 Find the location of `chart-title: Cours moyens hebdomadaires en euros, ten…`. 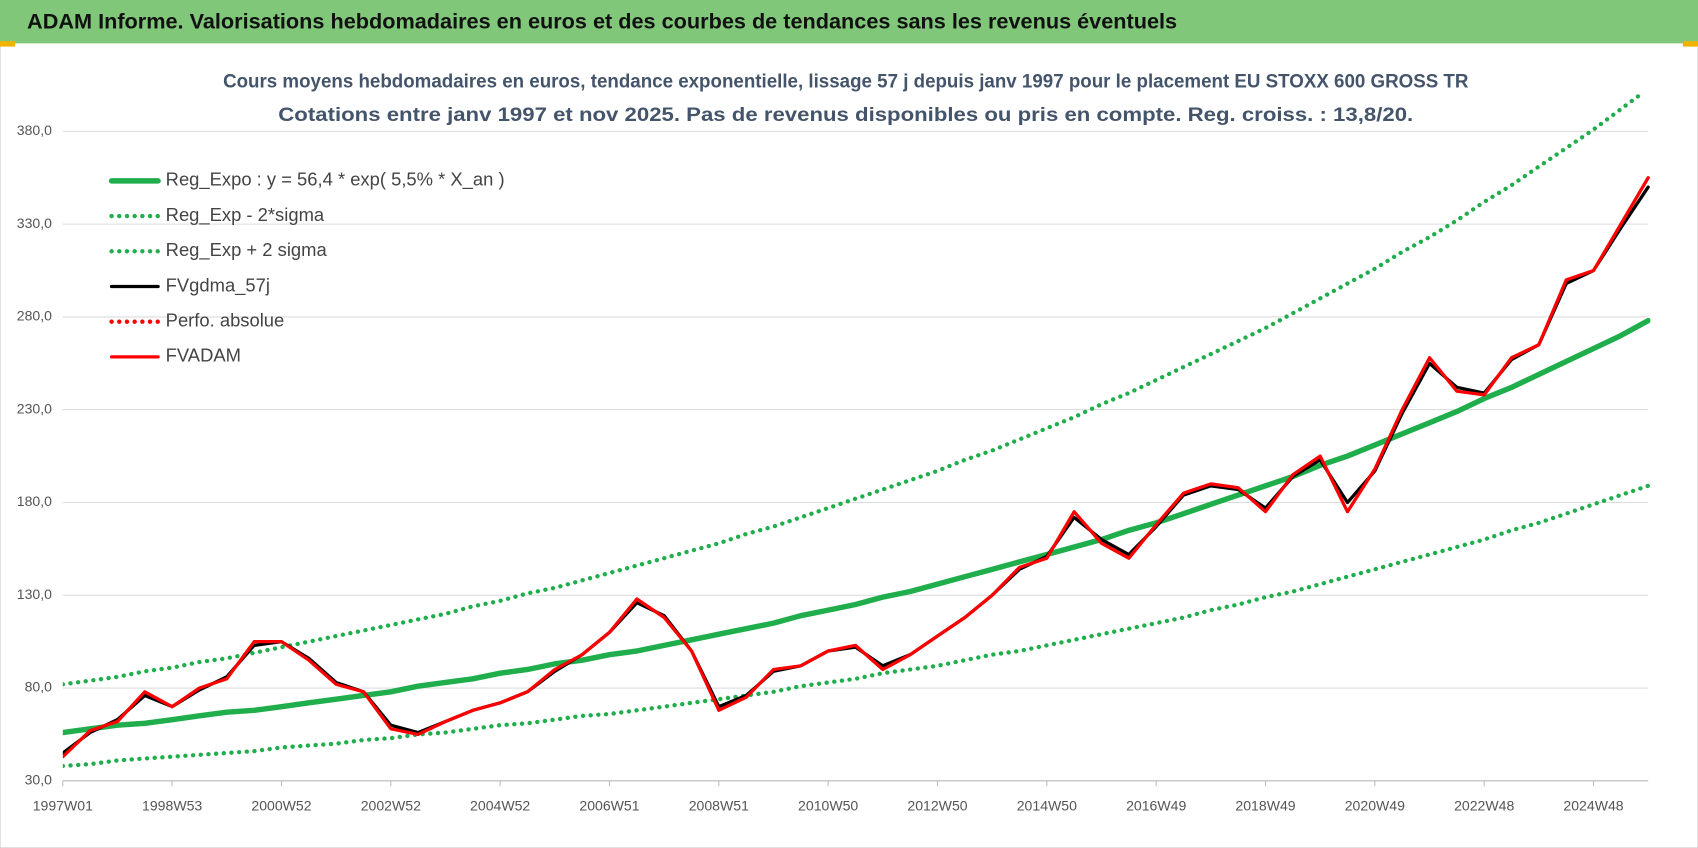

chart-title: Cours moyens hebdomadaires en euros, ten… is located at coordinates (845, 81).